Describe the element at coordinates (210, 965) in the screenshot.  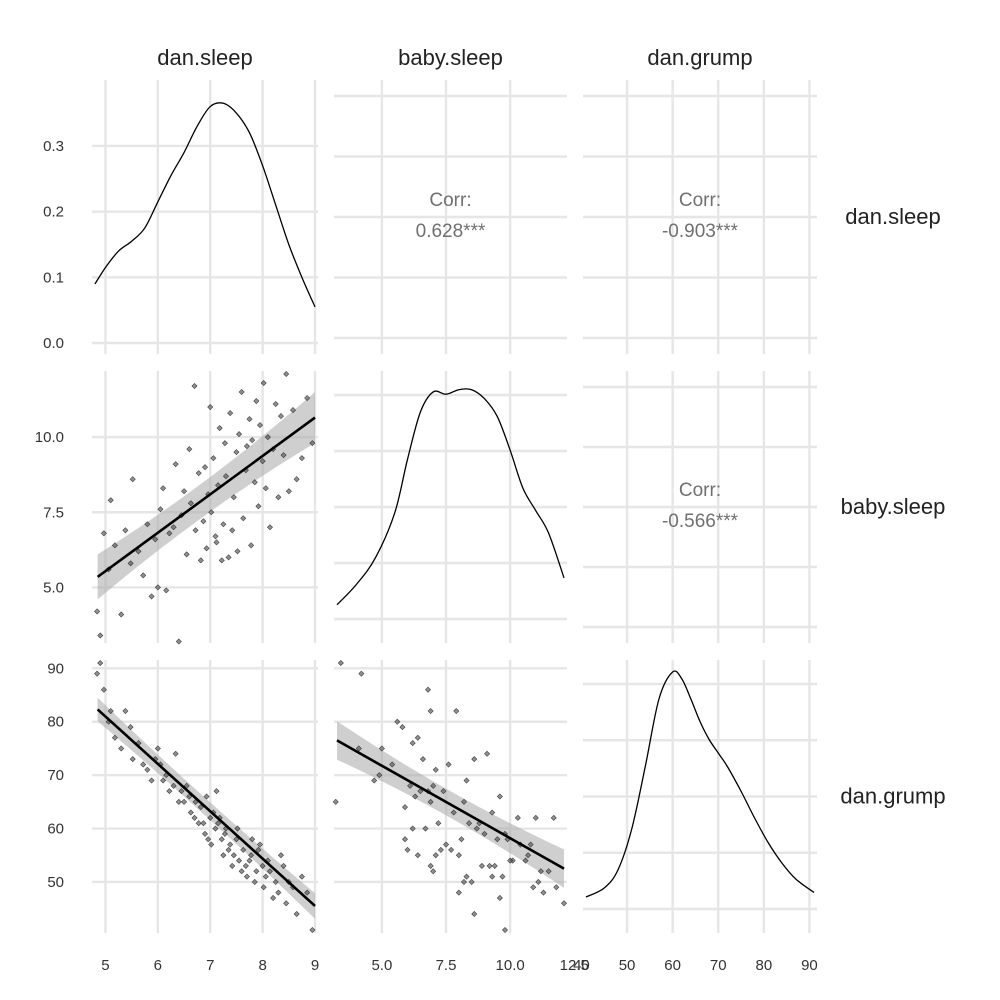
I see `x-tick-label-dan.sleep: 7` at that location.